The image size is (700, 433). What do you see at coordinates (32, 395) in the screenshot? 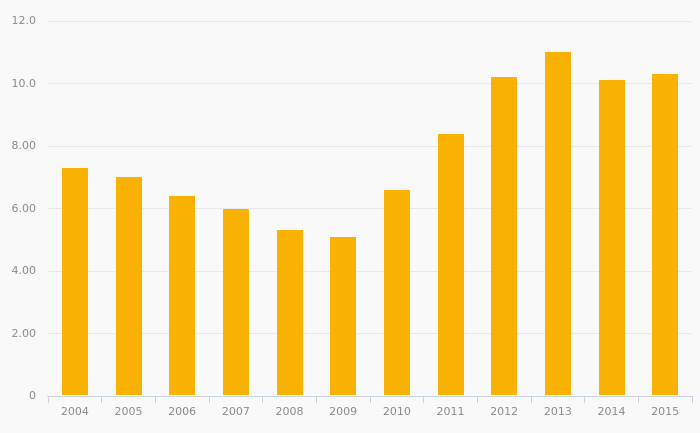
I see `y-axis-tick-label: 0` at bounding box center [32, 395].